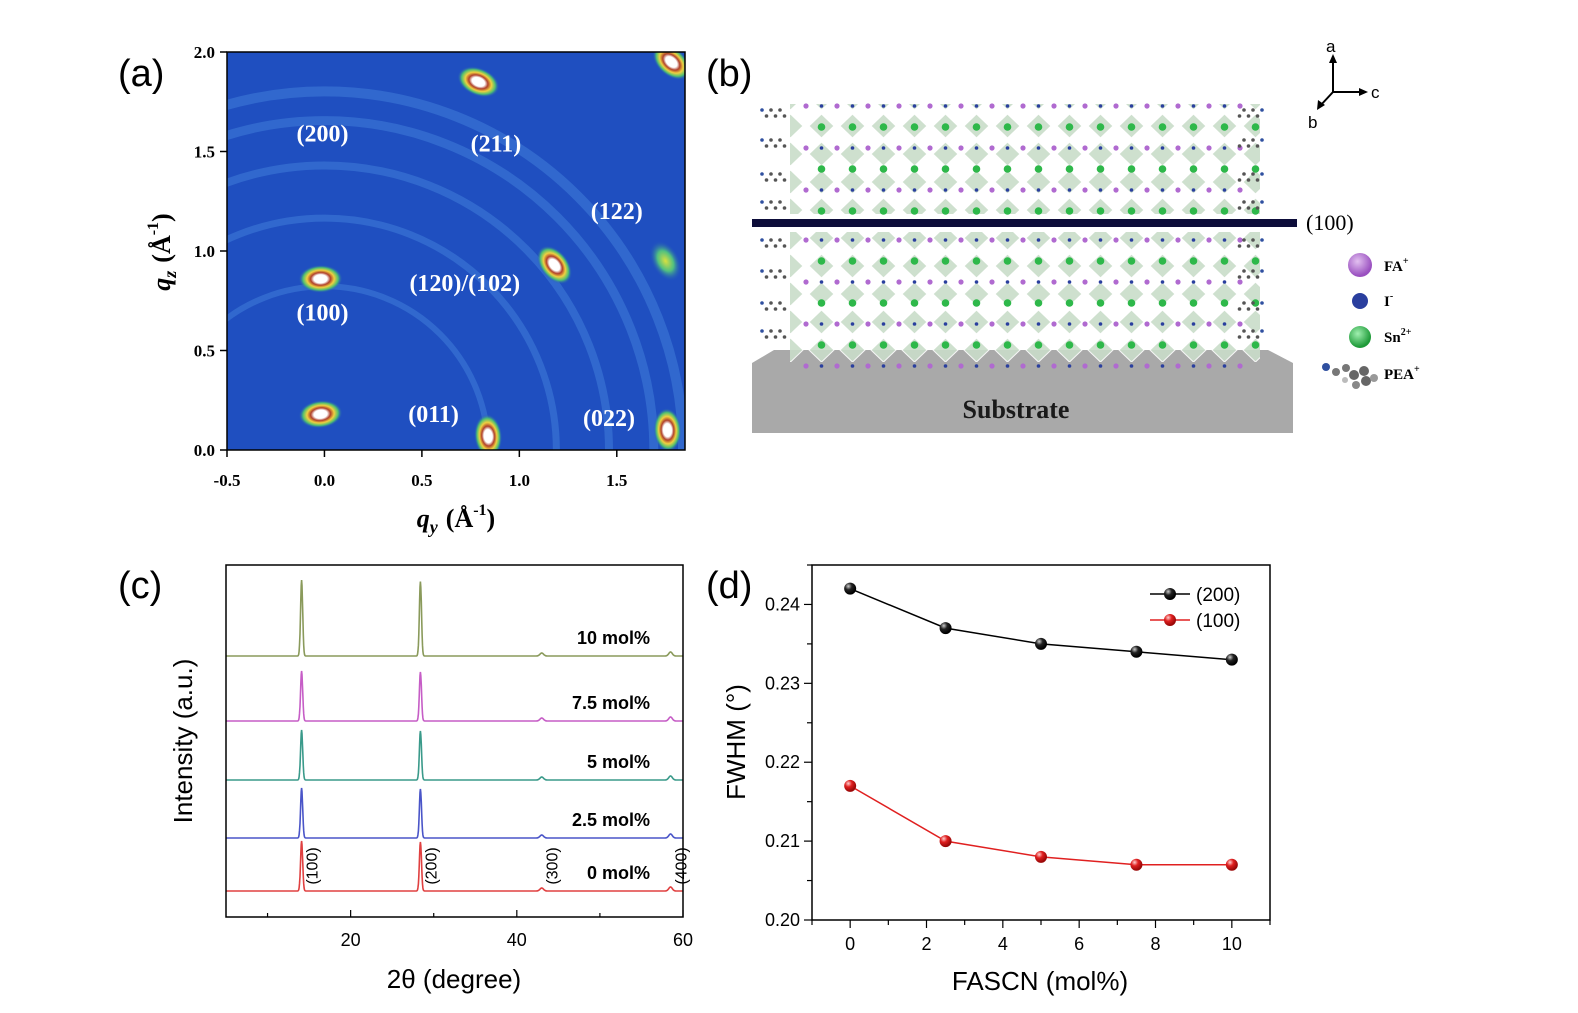 This screenshot has width=1578, height=1013. Describe the element at coordinates (782, 920) in the screenshot. I see `y-tick-label: 0.20` at that location.